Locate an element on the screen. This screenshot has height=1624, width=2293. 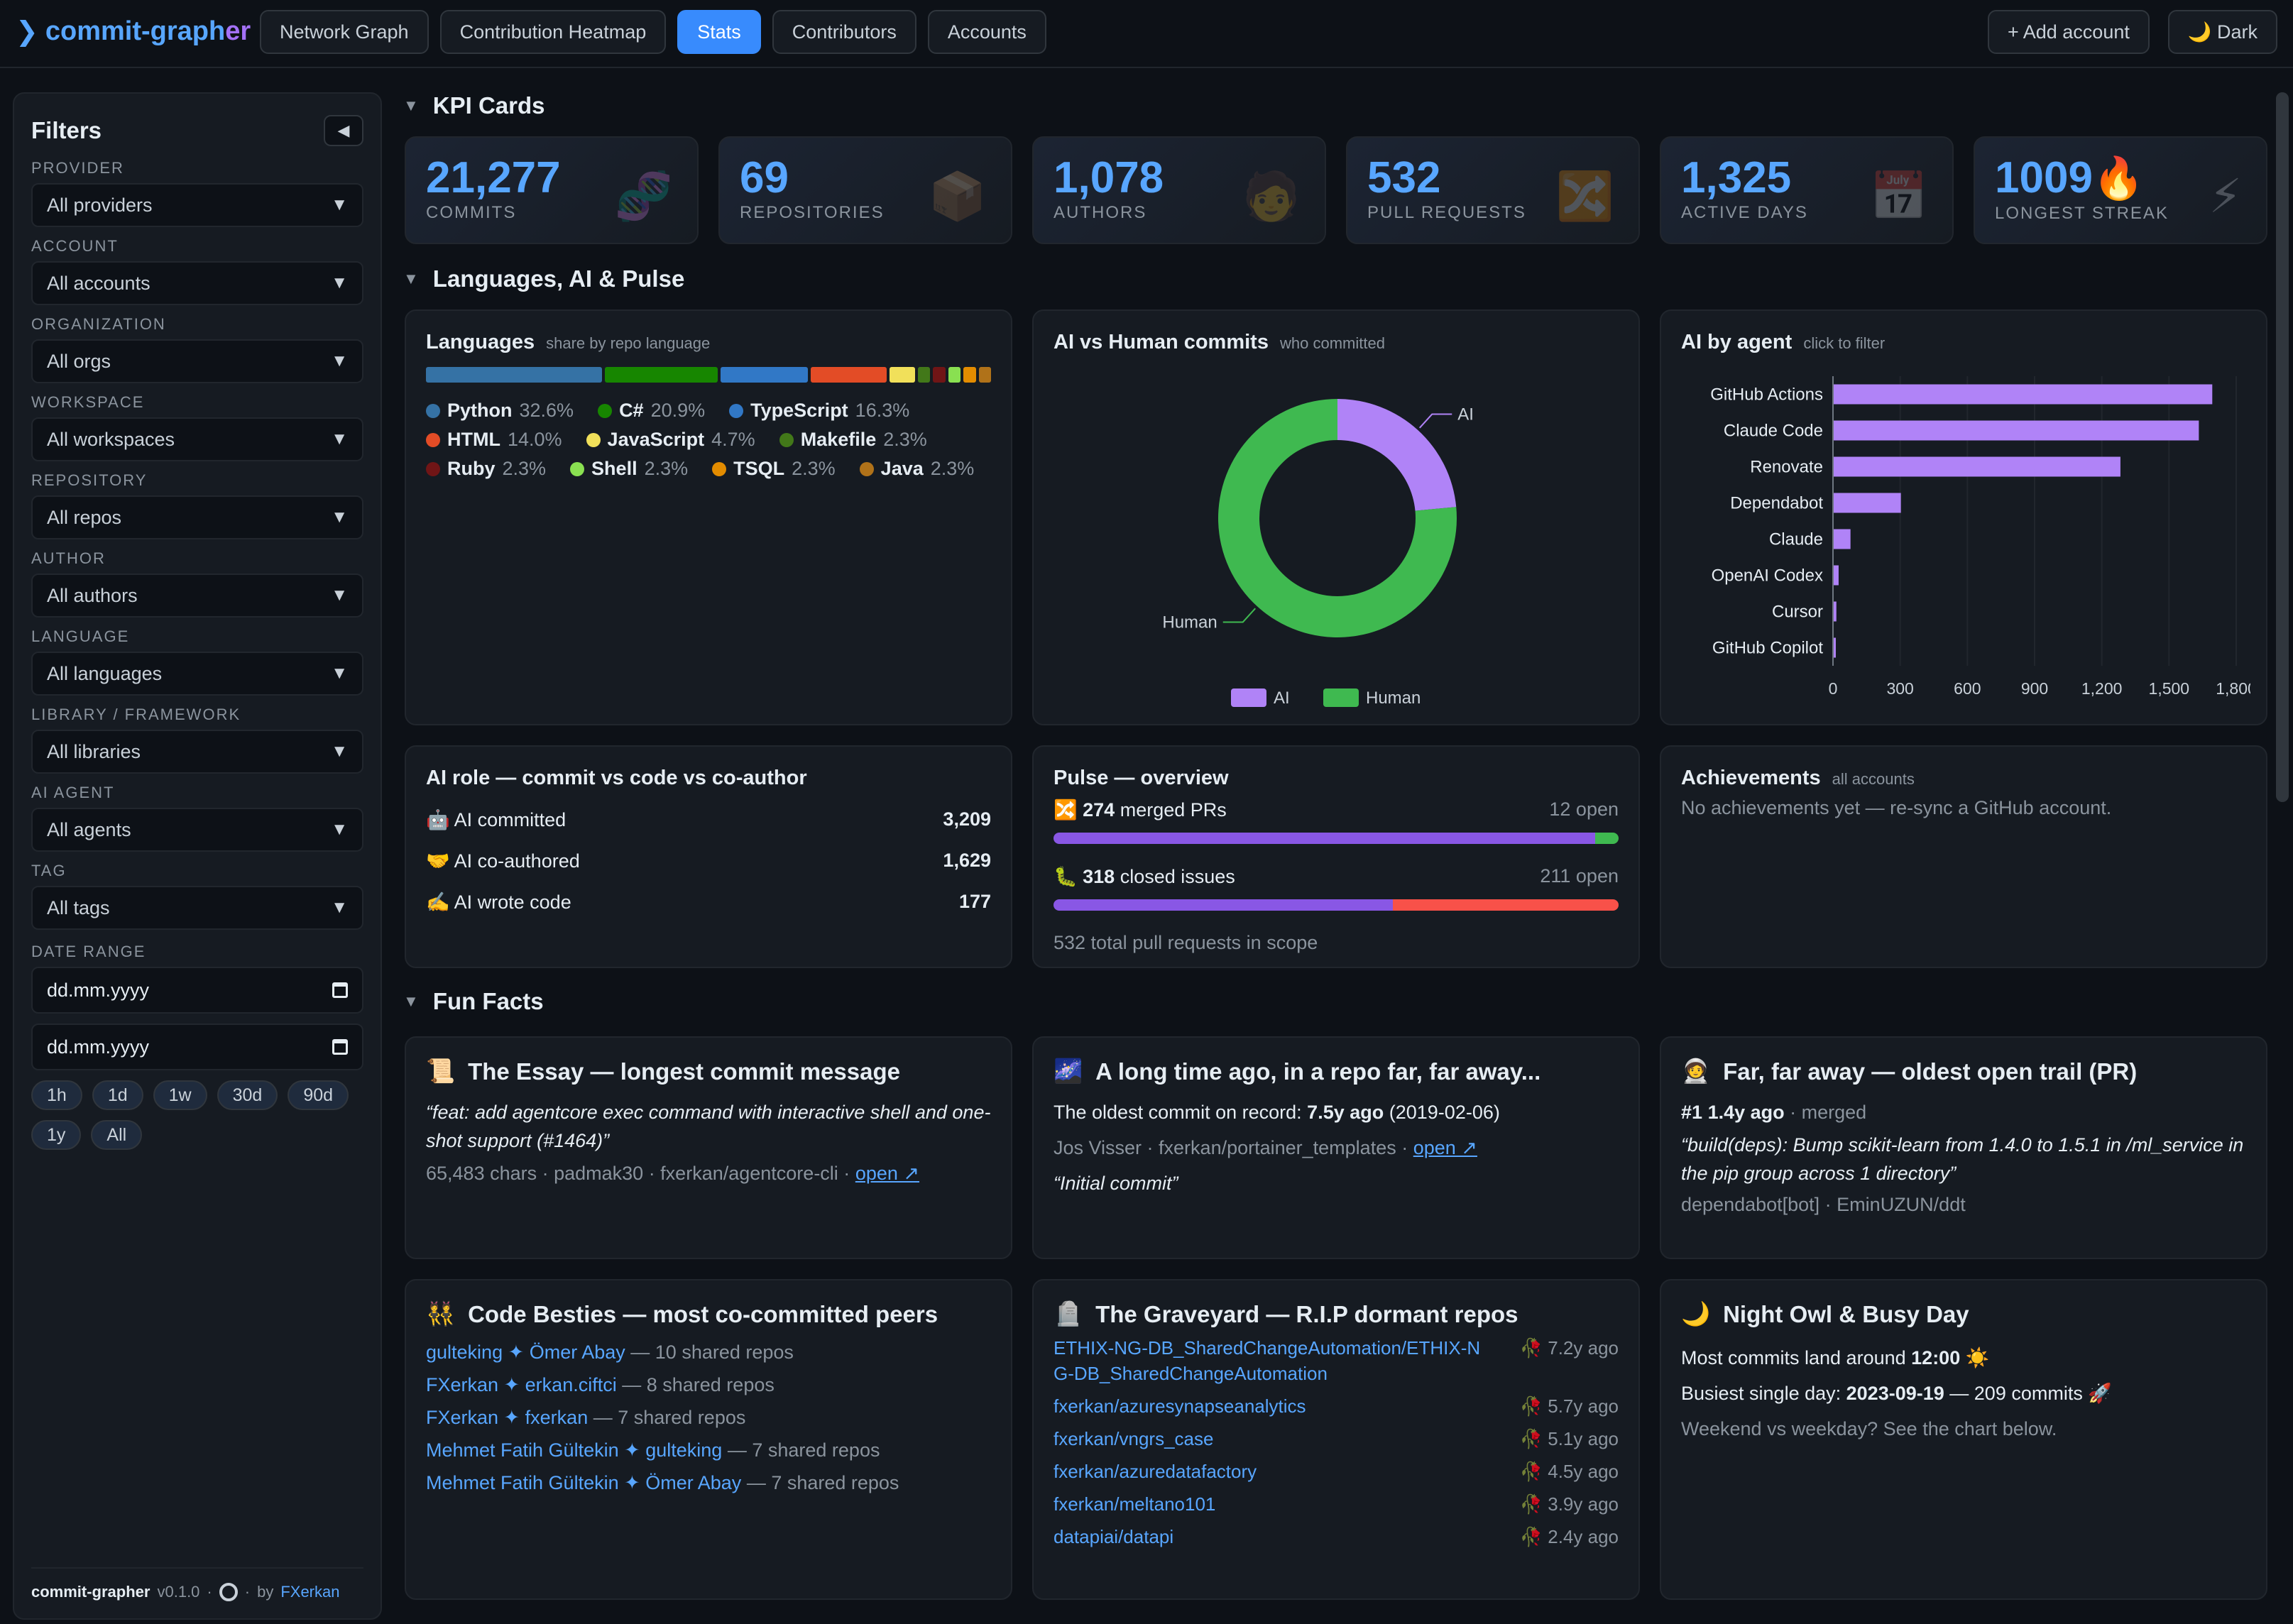
collapse-sidebar-button: ◀ is located at coordinates (343, 130).